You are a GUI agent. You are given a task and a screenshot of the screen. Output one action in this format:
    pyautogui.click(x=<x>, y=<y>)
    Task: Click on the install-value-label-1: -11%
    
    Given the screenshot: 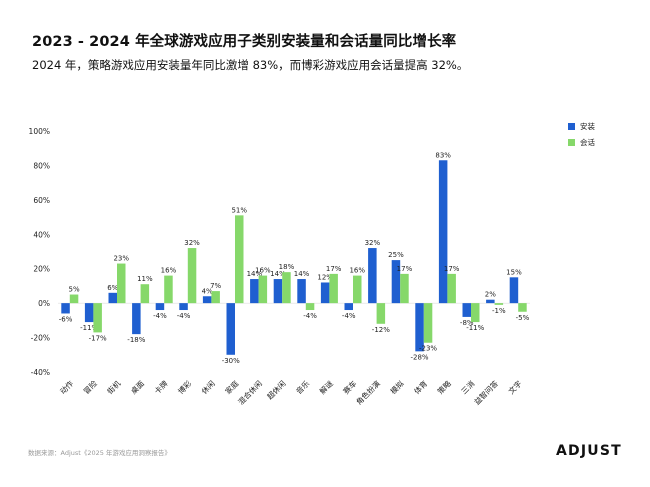 What is the action you would take?
    pyautogui.click(x=89, y=328)
    